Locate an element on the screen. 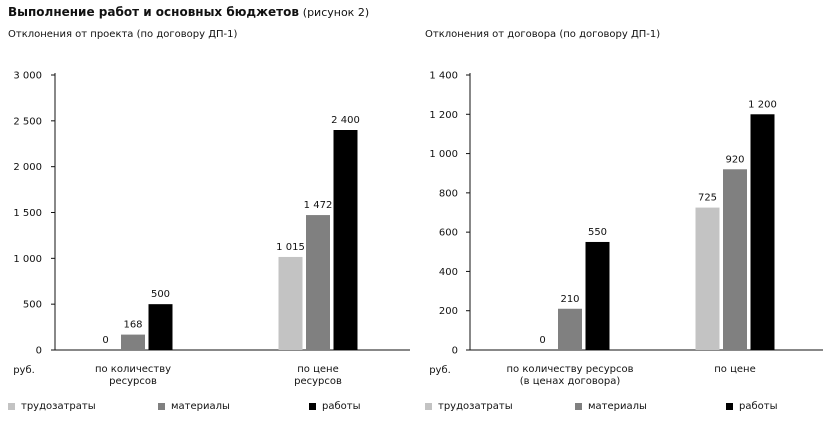 This screenshot has height=440, width=828. data-label-materials: 1 472 is located at coordinates (318, 205).